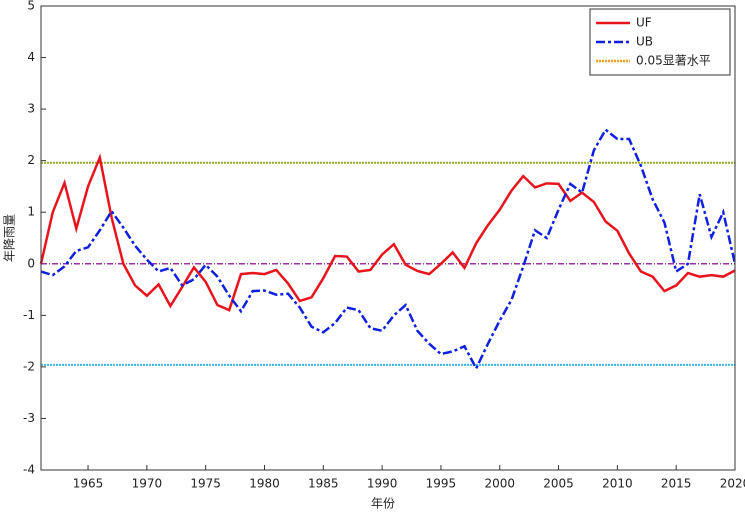  What do you see at coordinates (617, 484) in the screenshot?
I see `x-tick-label: 2010` at bounding box center [617, 484].